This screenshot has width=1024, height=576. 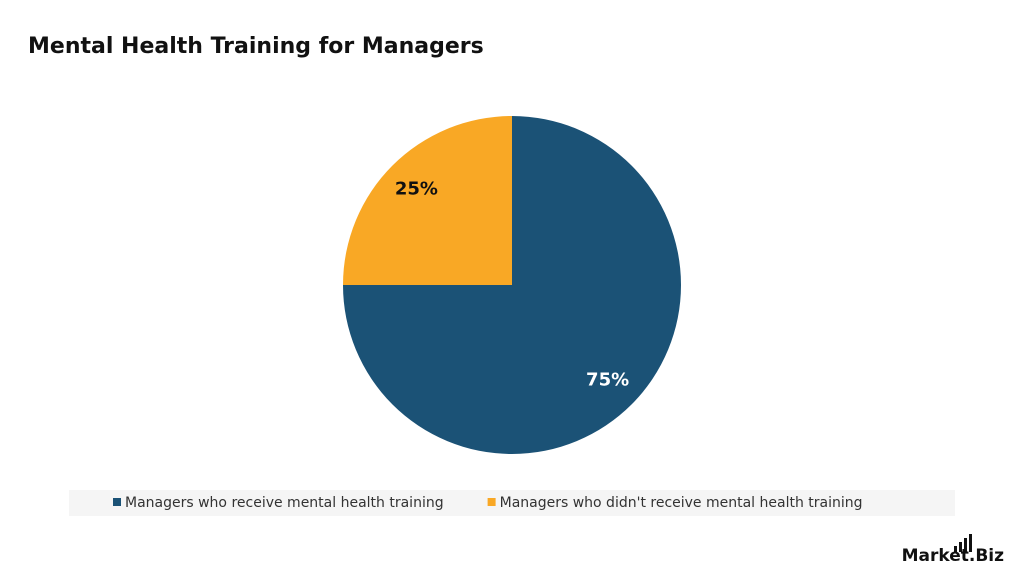 I want to click on legend-box, so click(x=512, y=503).